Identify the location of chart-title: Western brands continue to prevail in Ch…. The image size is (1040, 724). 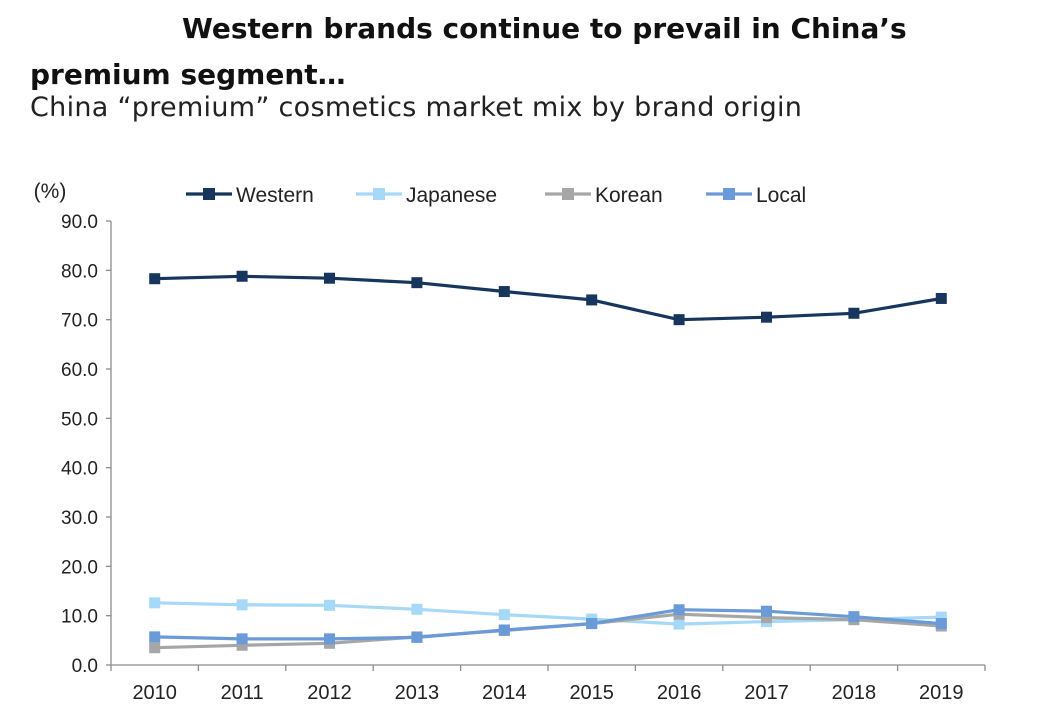
(468, 51).